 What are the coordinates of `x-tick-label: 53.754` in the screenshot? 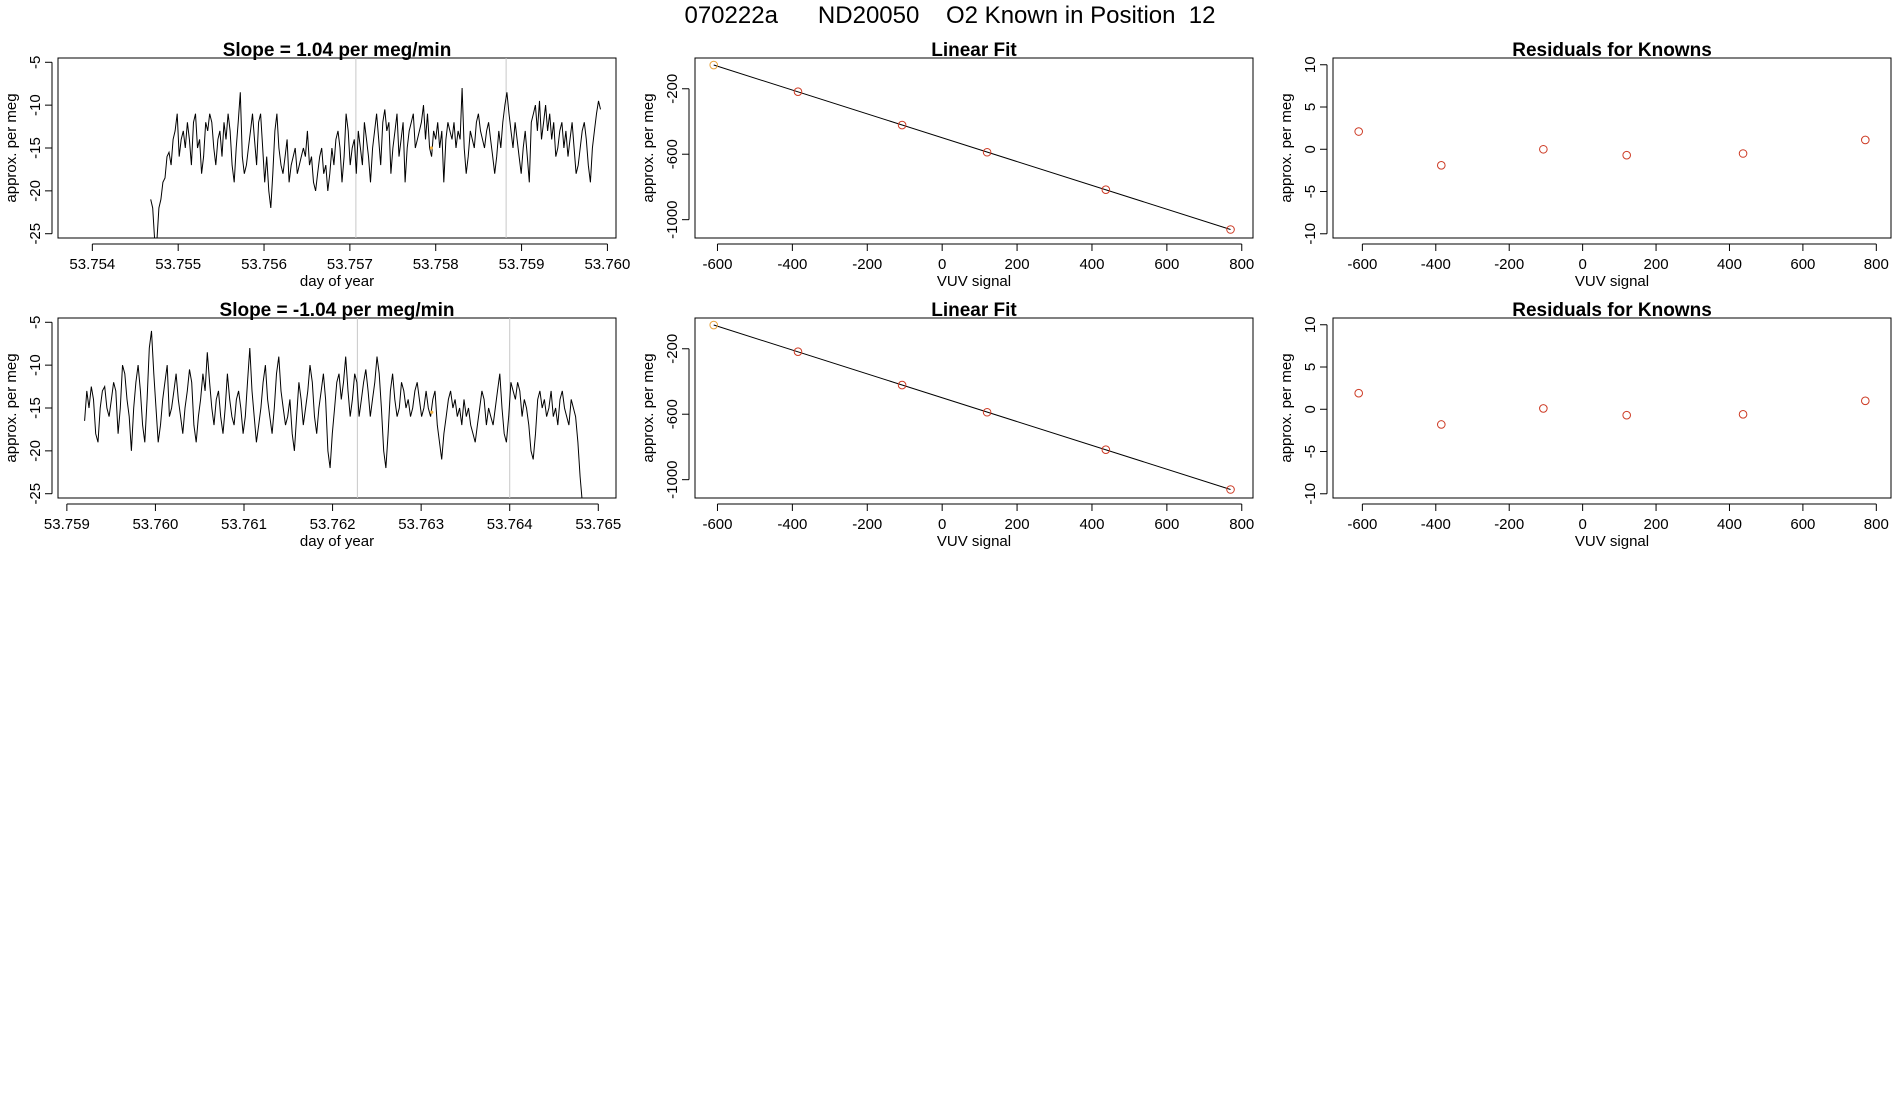 It's located at (92, 264).